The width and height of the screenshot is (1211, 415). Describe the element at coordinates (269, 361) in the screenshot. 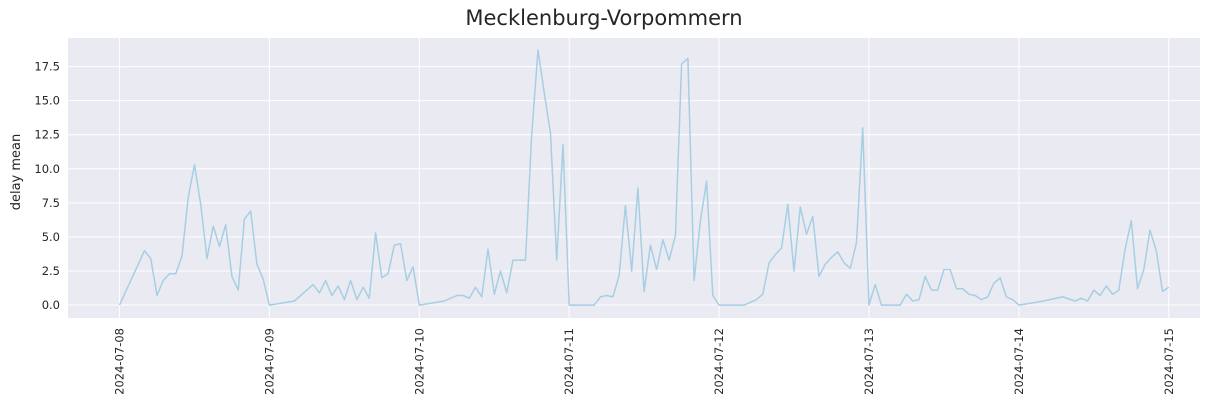

I see `x-tick-label: 2024-07-09` at that location.